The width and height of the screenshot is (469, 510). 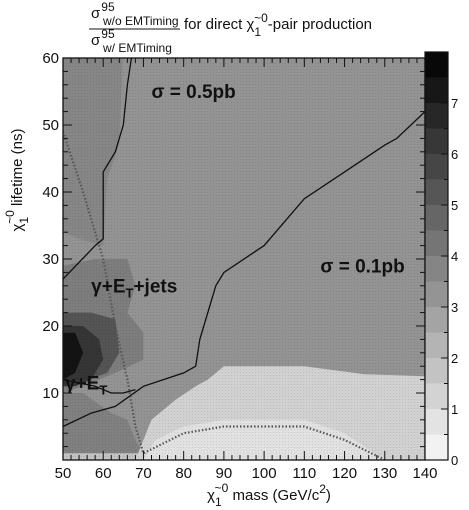 What do you see at coordinates (454, 358) in the screenshot?
I see `colorbar-tick-label: 2` at bounding box center [454, 358].